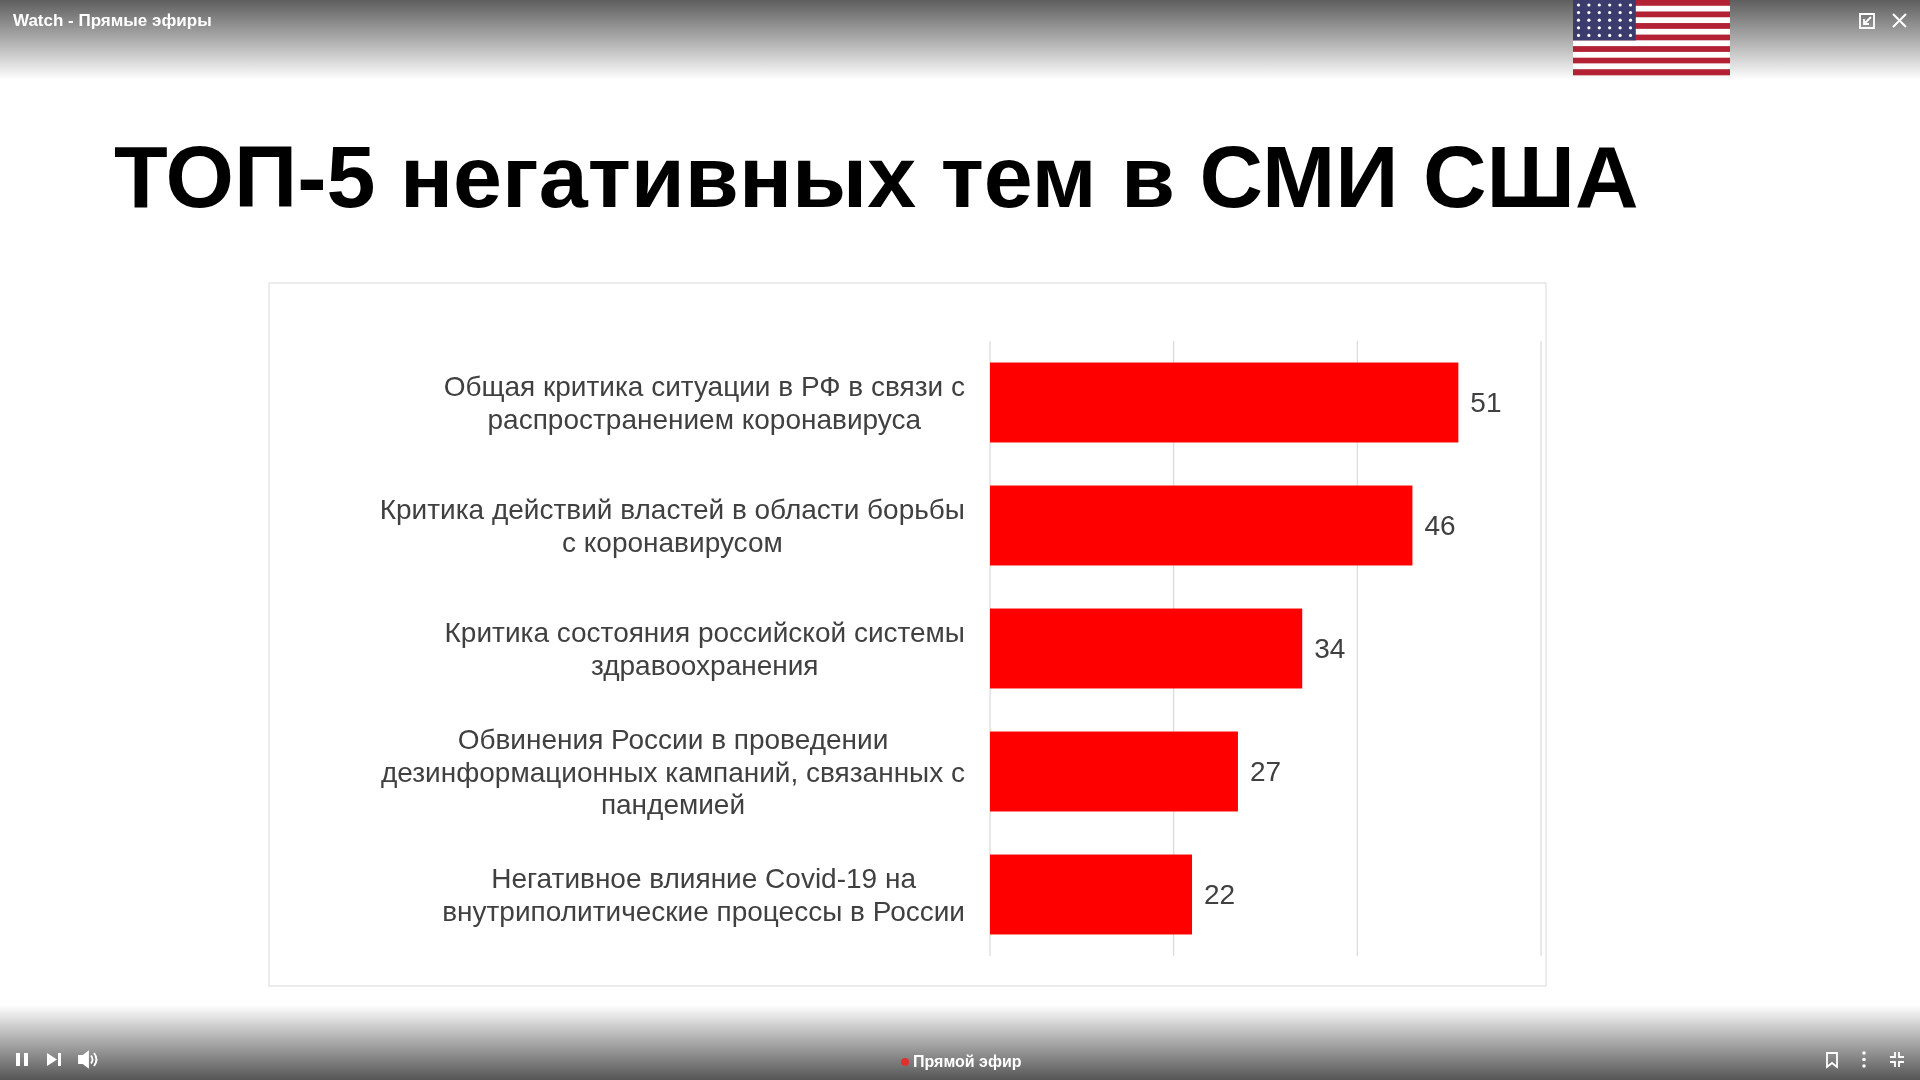 This screenshot has height=1080, width=1920. I want to click on y-tick-label: Критика состояния российской системы здравоохранения, so click(704, 648).